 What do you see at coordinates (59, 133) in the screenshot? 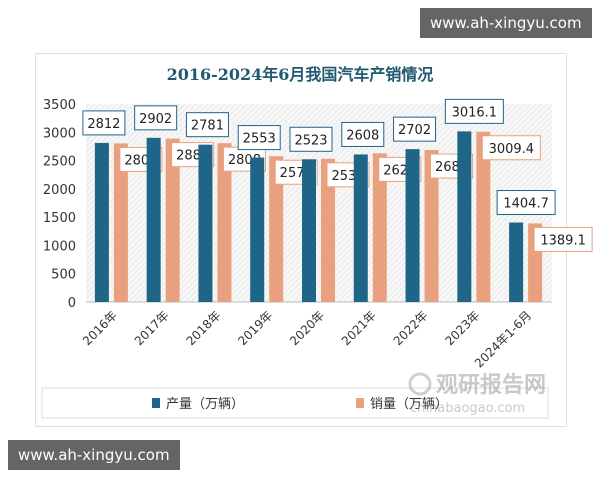
I see `y-tick-label: 3000` at bounding box center [59, 133].